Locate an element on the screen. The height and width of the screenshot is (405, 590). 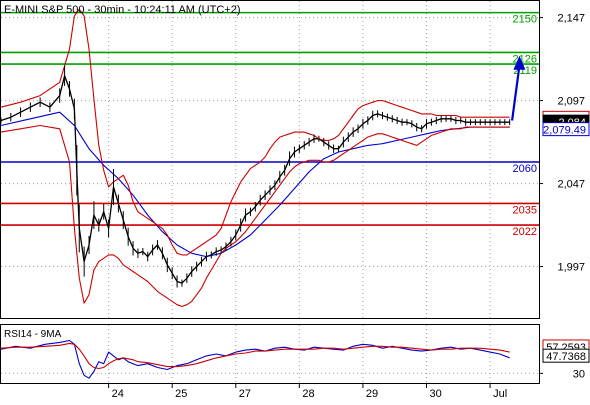
time-axis: 24 25 27 28 29 30 Jul is located at coordinates (307, 391).